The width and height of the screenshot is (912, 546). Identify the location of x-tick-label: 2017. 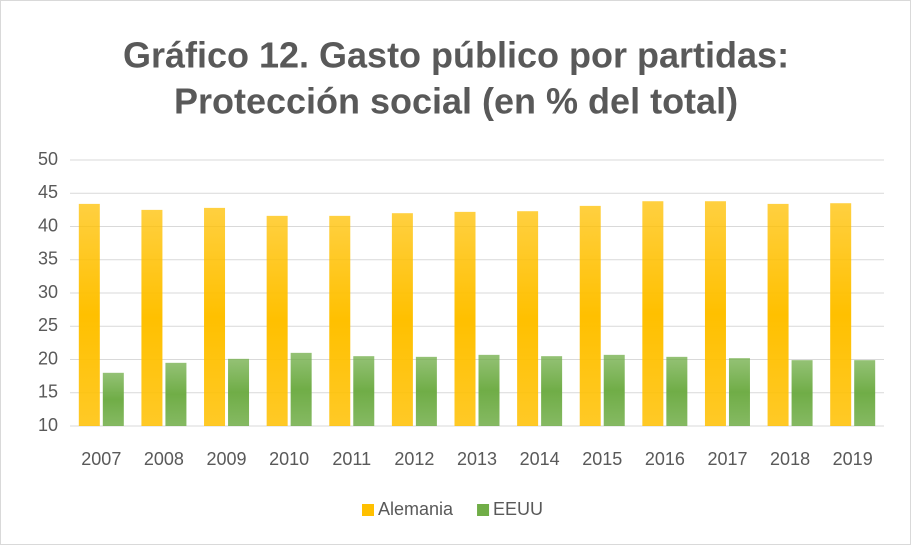
(727, 459).